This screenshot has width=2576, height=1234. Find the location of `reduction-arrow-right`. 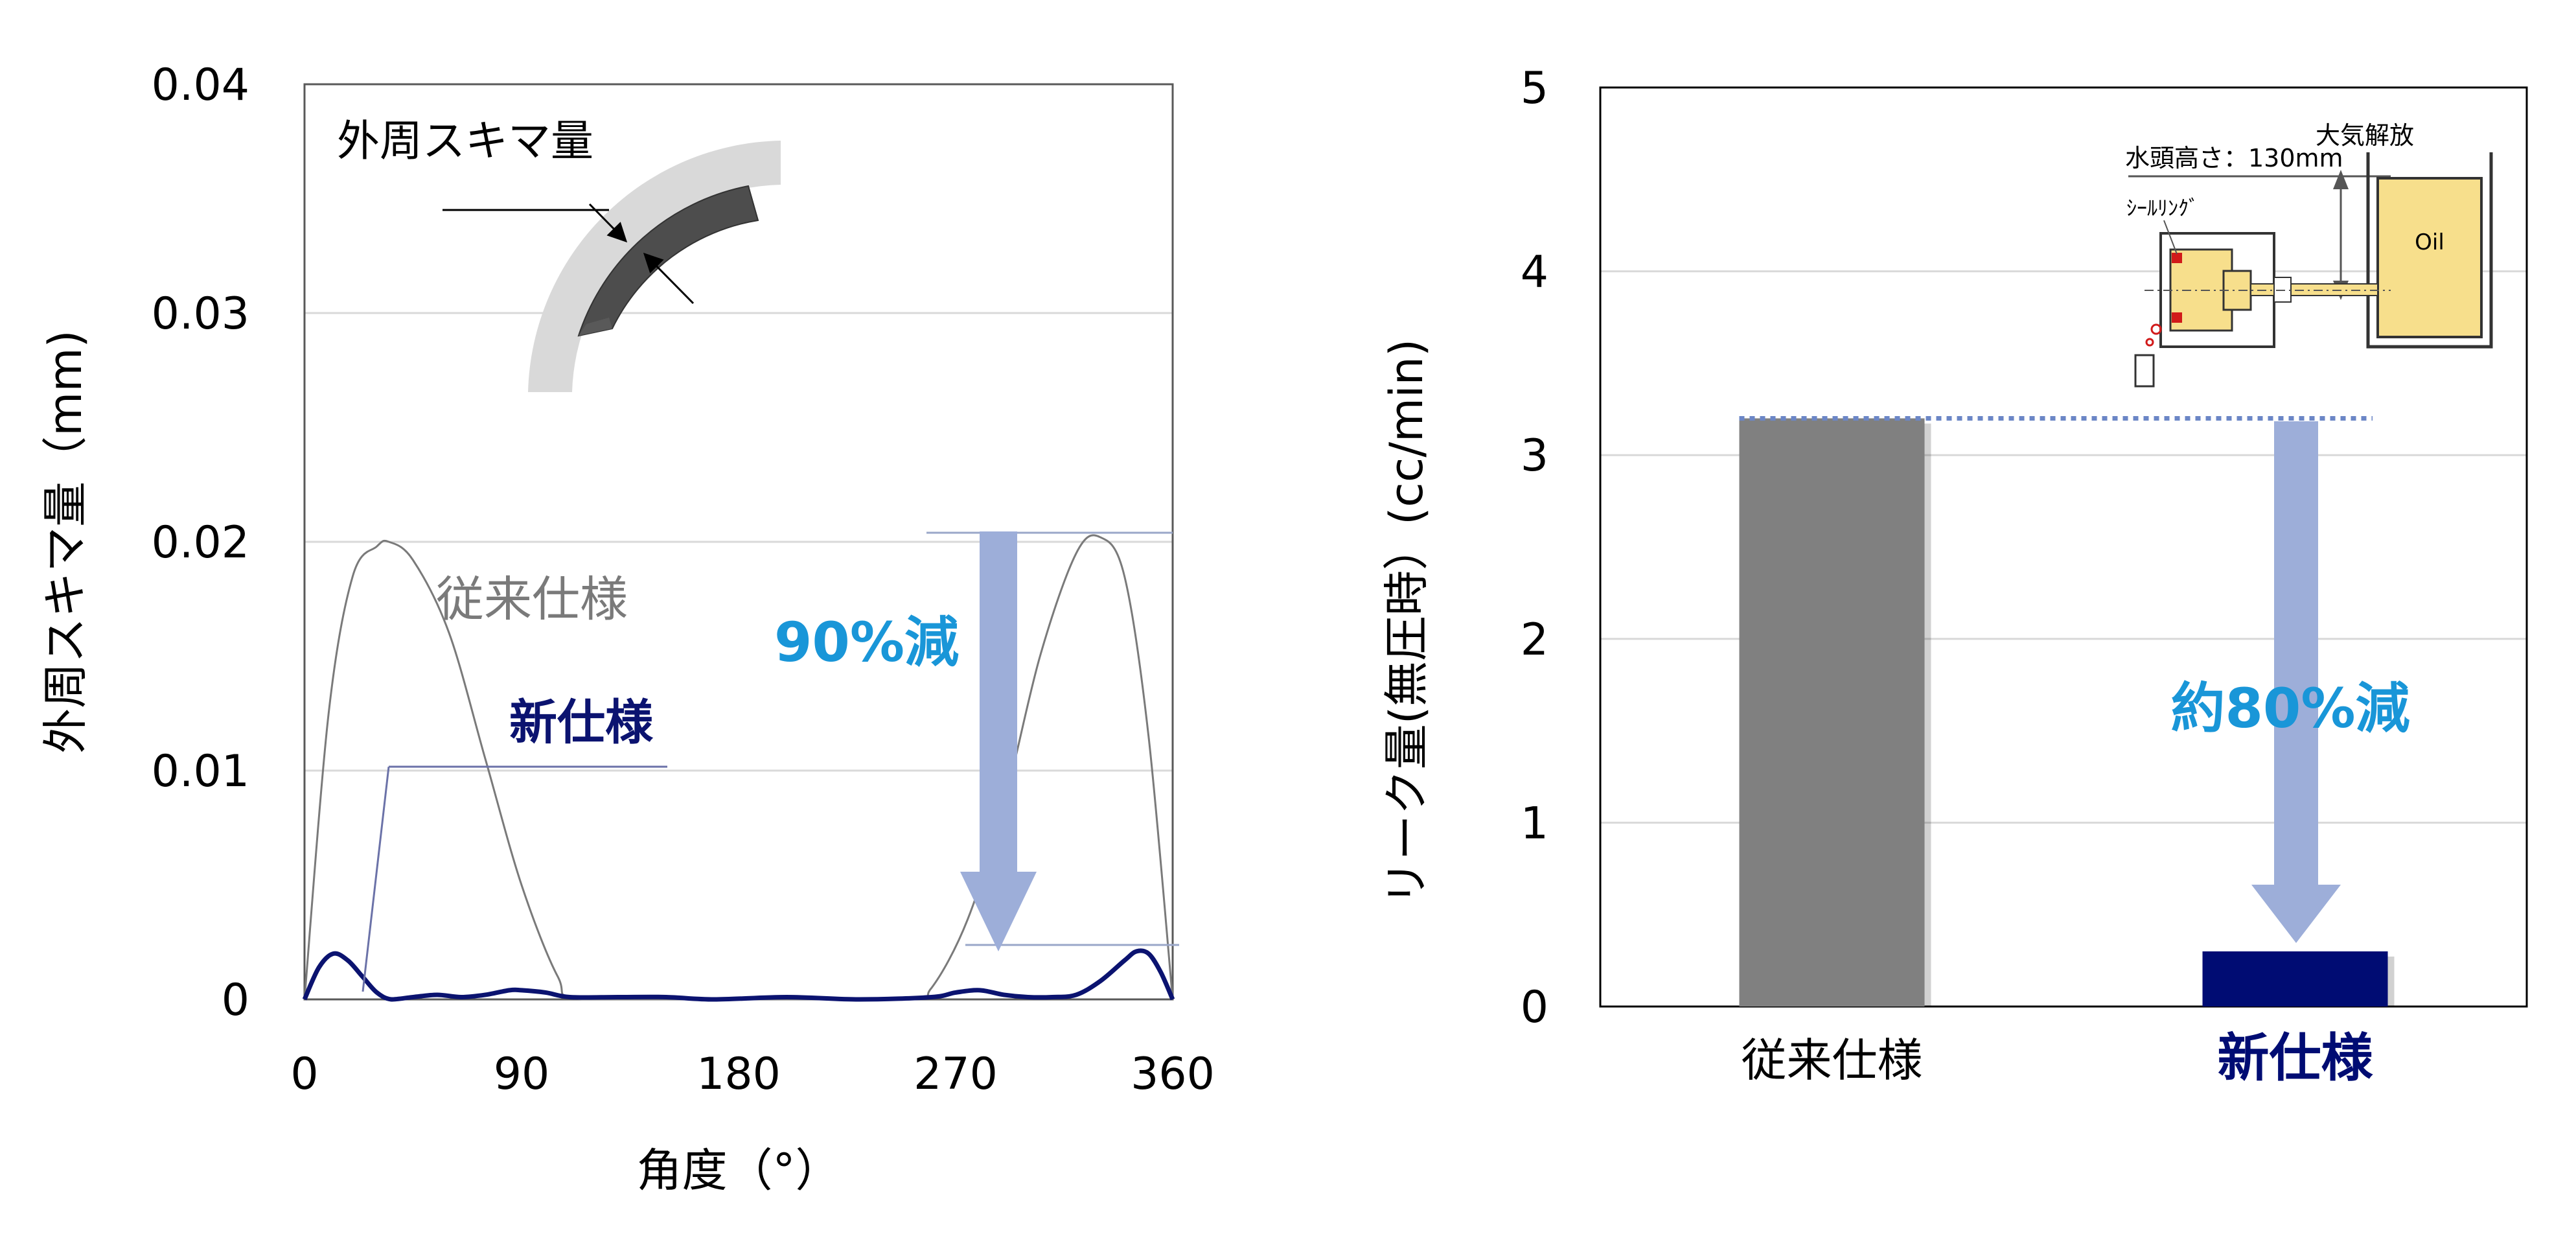

reduction-arrow-right is located at coordinates (2296, 682).